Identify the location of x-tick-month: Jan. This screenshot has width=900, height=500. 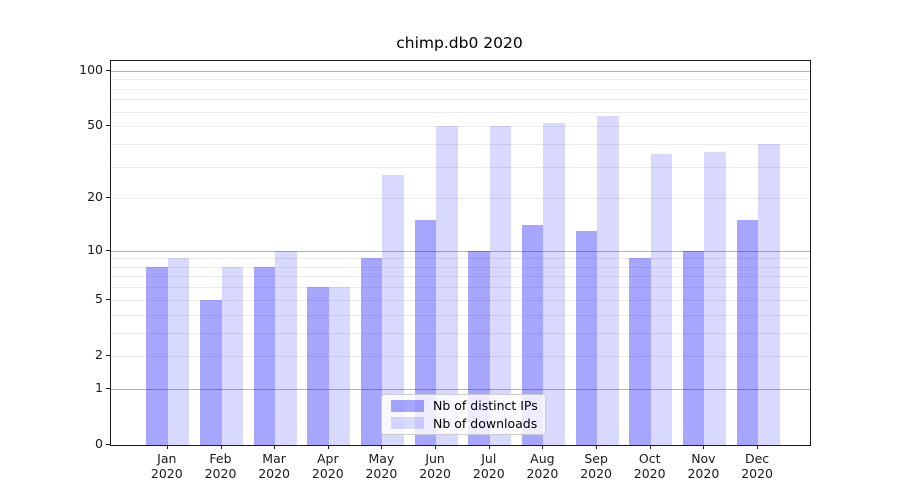
(167, 458).